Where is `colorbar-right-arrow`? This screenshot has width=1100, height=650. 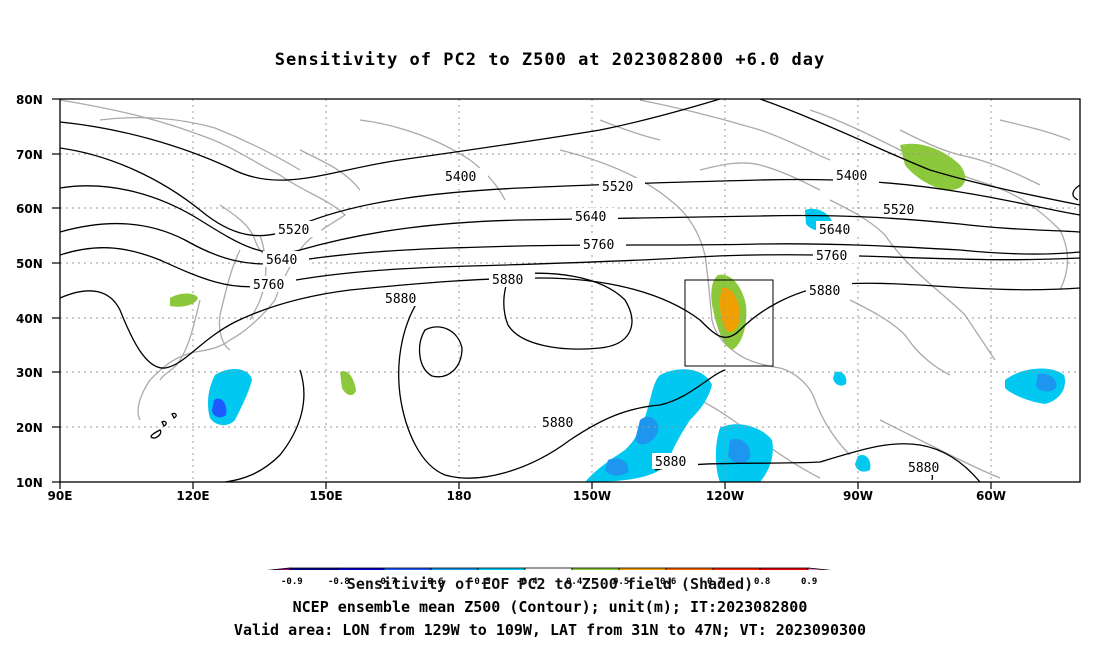 colorbar-right-arrow is located at coordinates (819, 568).